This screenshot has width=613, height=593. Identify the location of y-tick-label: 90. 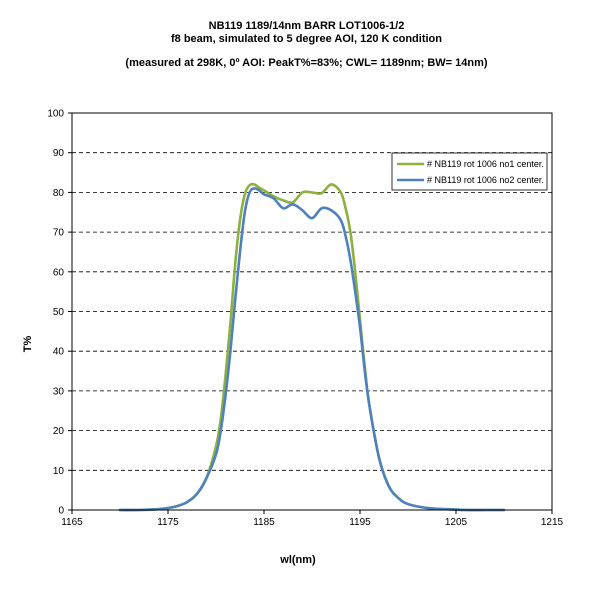
(59, 153).